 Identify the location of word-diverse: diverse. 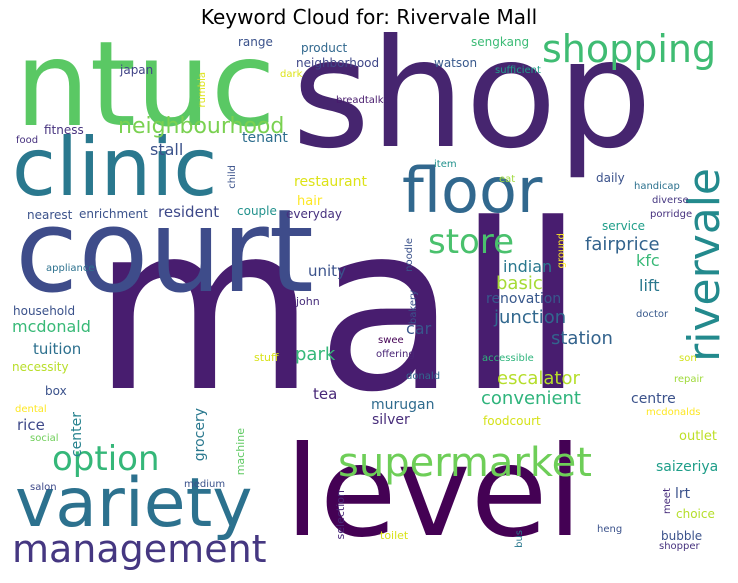
(670, 200).